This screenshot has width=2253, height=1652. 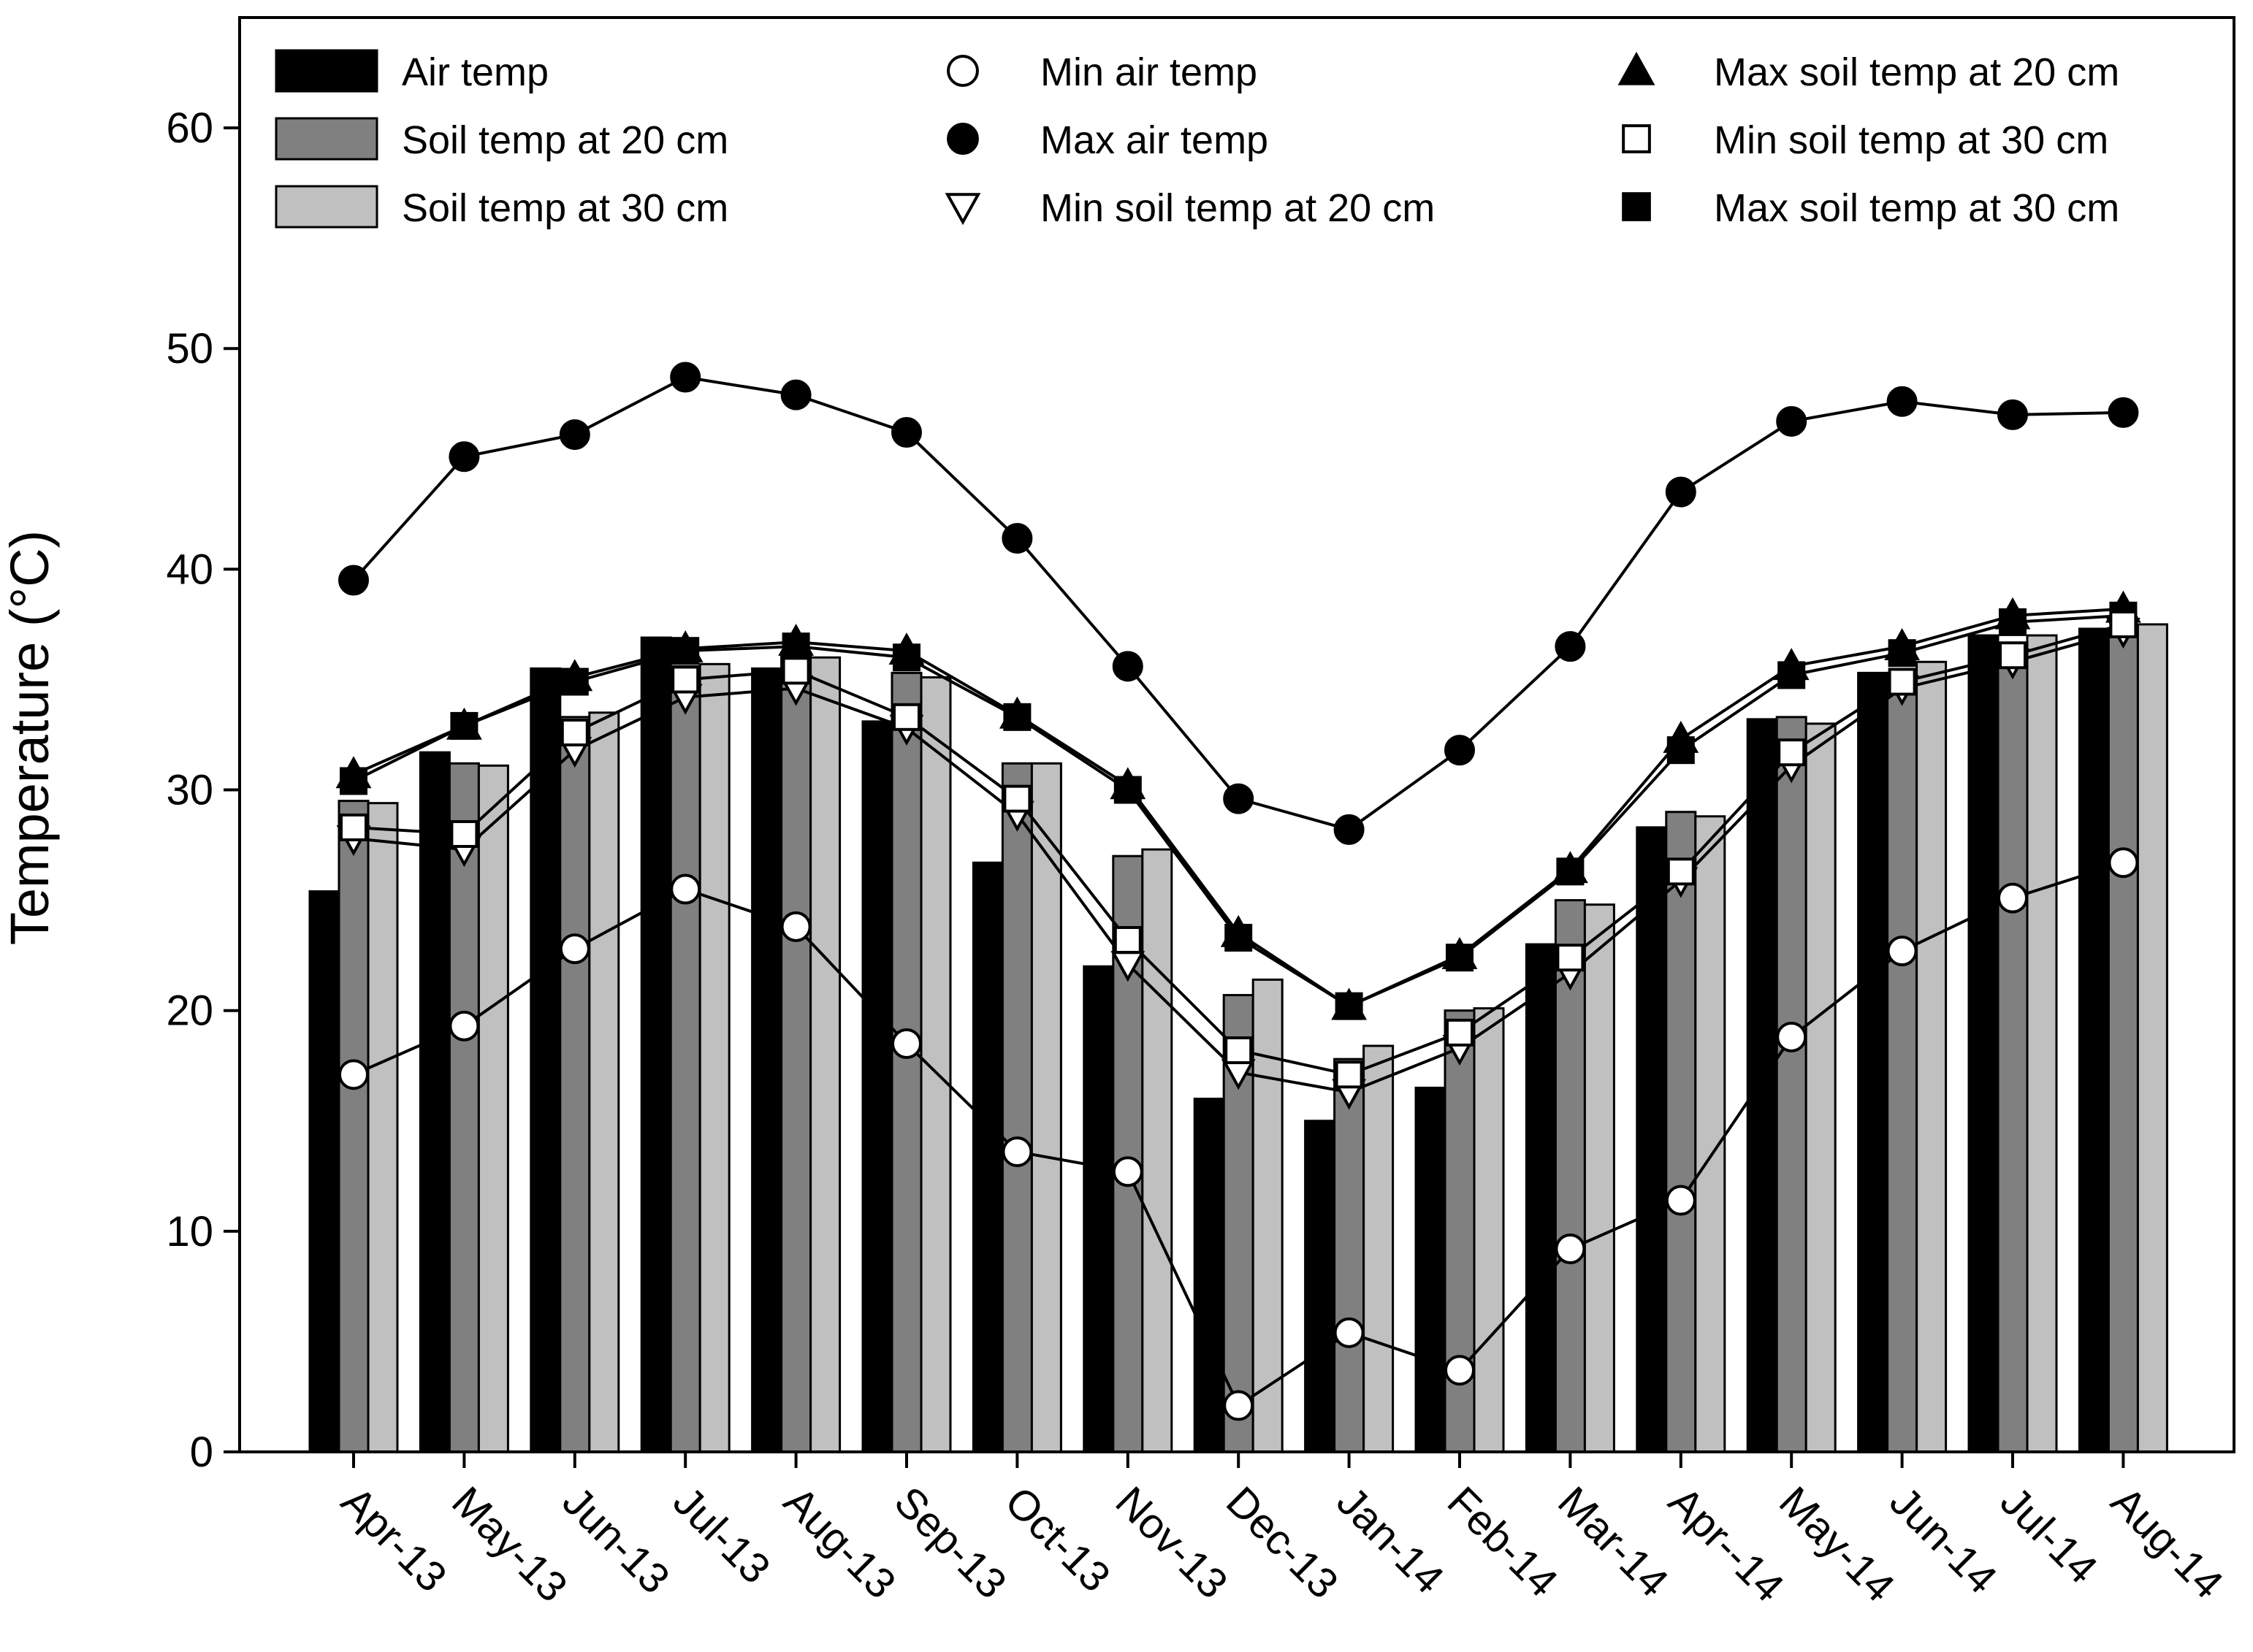 I want to click on legend-swatch-soil-temp-at-20-cm, so click(x=326, y=139).